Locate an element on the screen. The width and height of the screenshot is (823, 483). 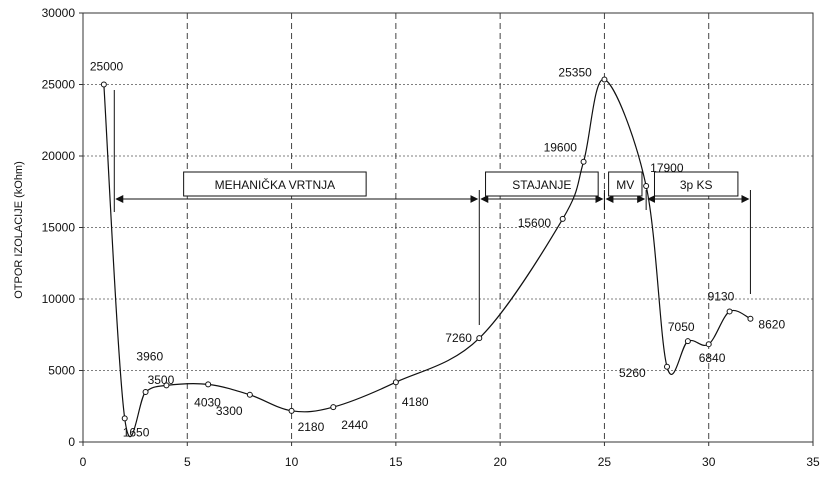
phase-label: MEHANIČKA VRTNJA is located at coordinates (275, 184).